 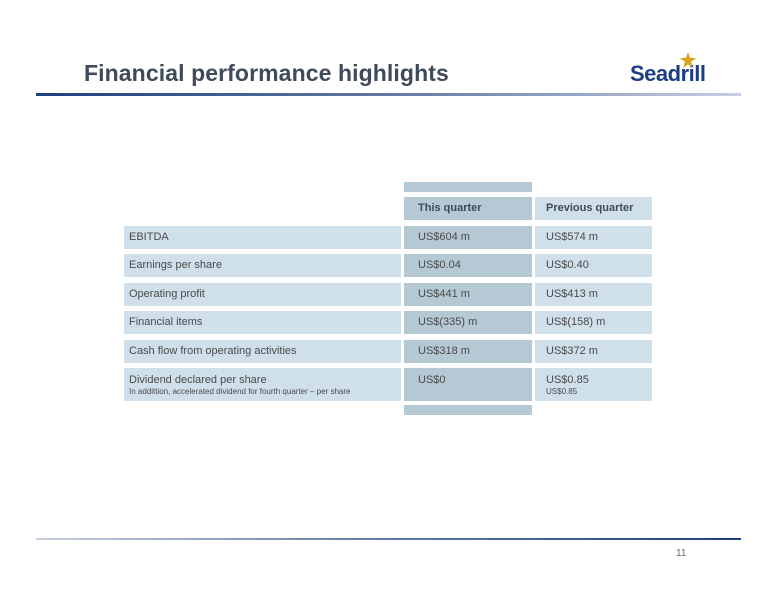 I want to click on row-this-operating-profit: US$441 m, so click(x=468, y=294).